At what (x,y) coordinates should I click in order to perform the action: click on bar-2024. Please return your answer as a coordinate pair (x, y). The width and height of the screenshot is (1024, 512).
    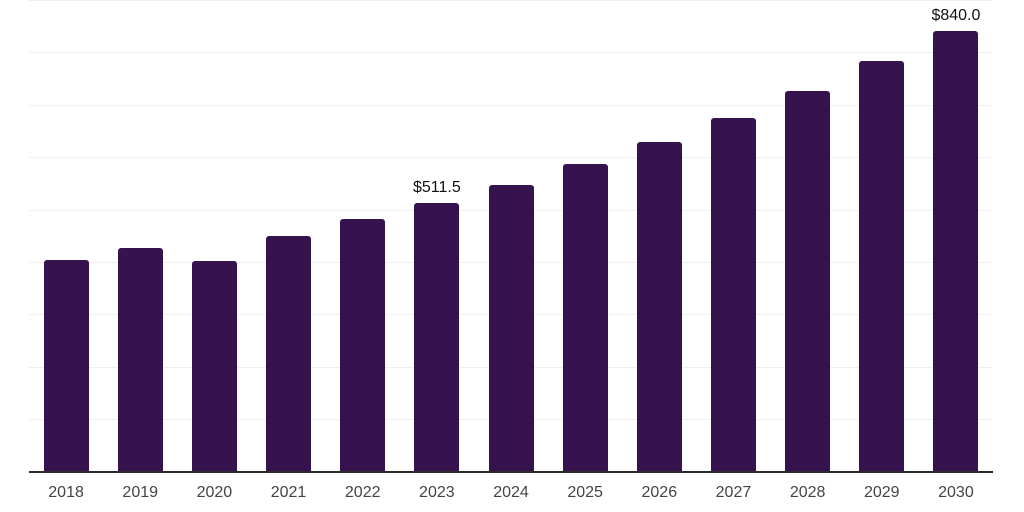
    Looking at the image, I should click on (511, 328).